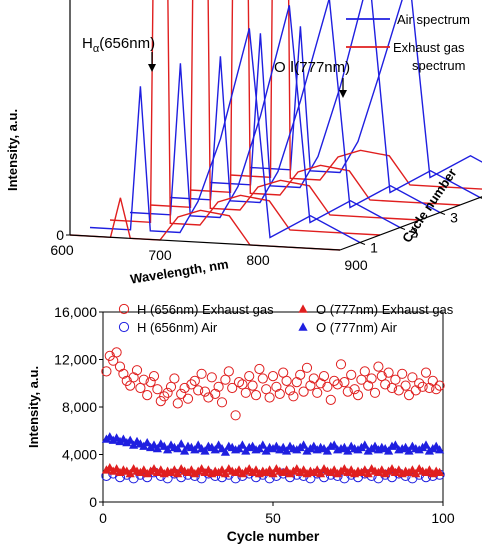 The width and height of the screenshot is (482, 550). What do you see at coordinates (33, 407) in the screenshot?
I see `scatter-y-axis-label: Intensity, a.u.` at bounding box center [33, 407].